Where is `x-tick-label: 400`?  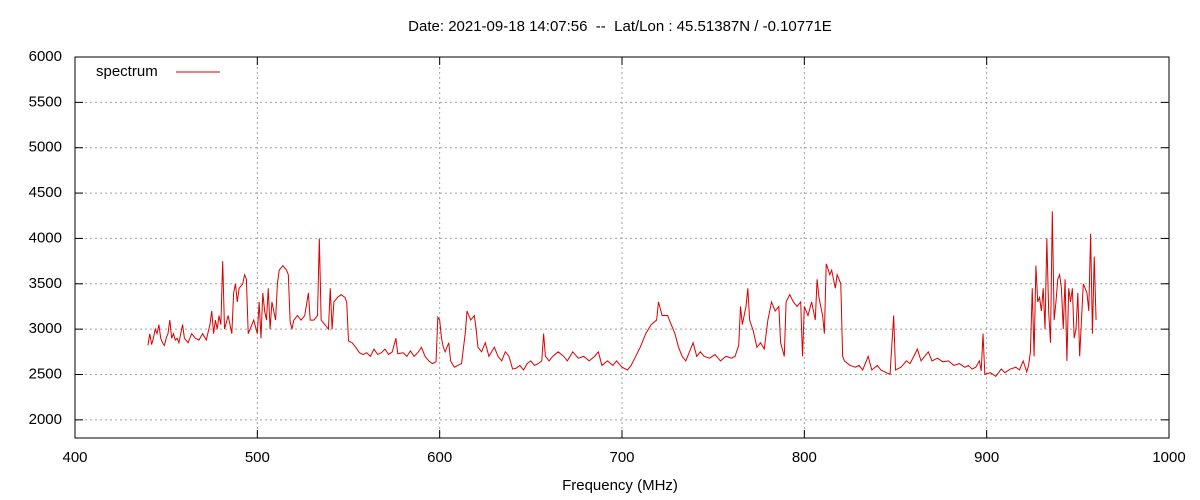 x-tick-label: 400 is located at coordinates (74, 457).